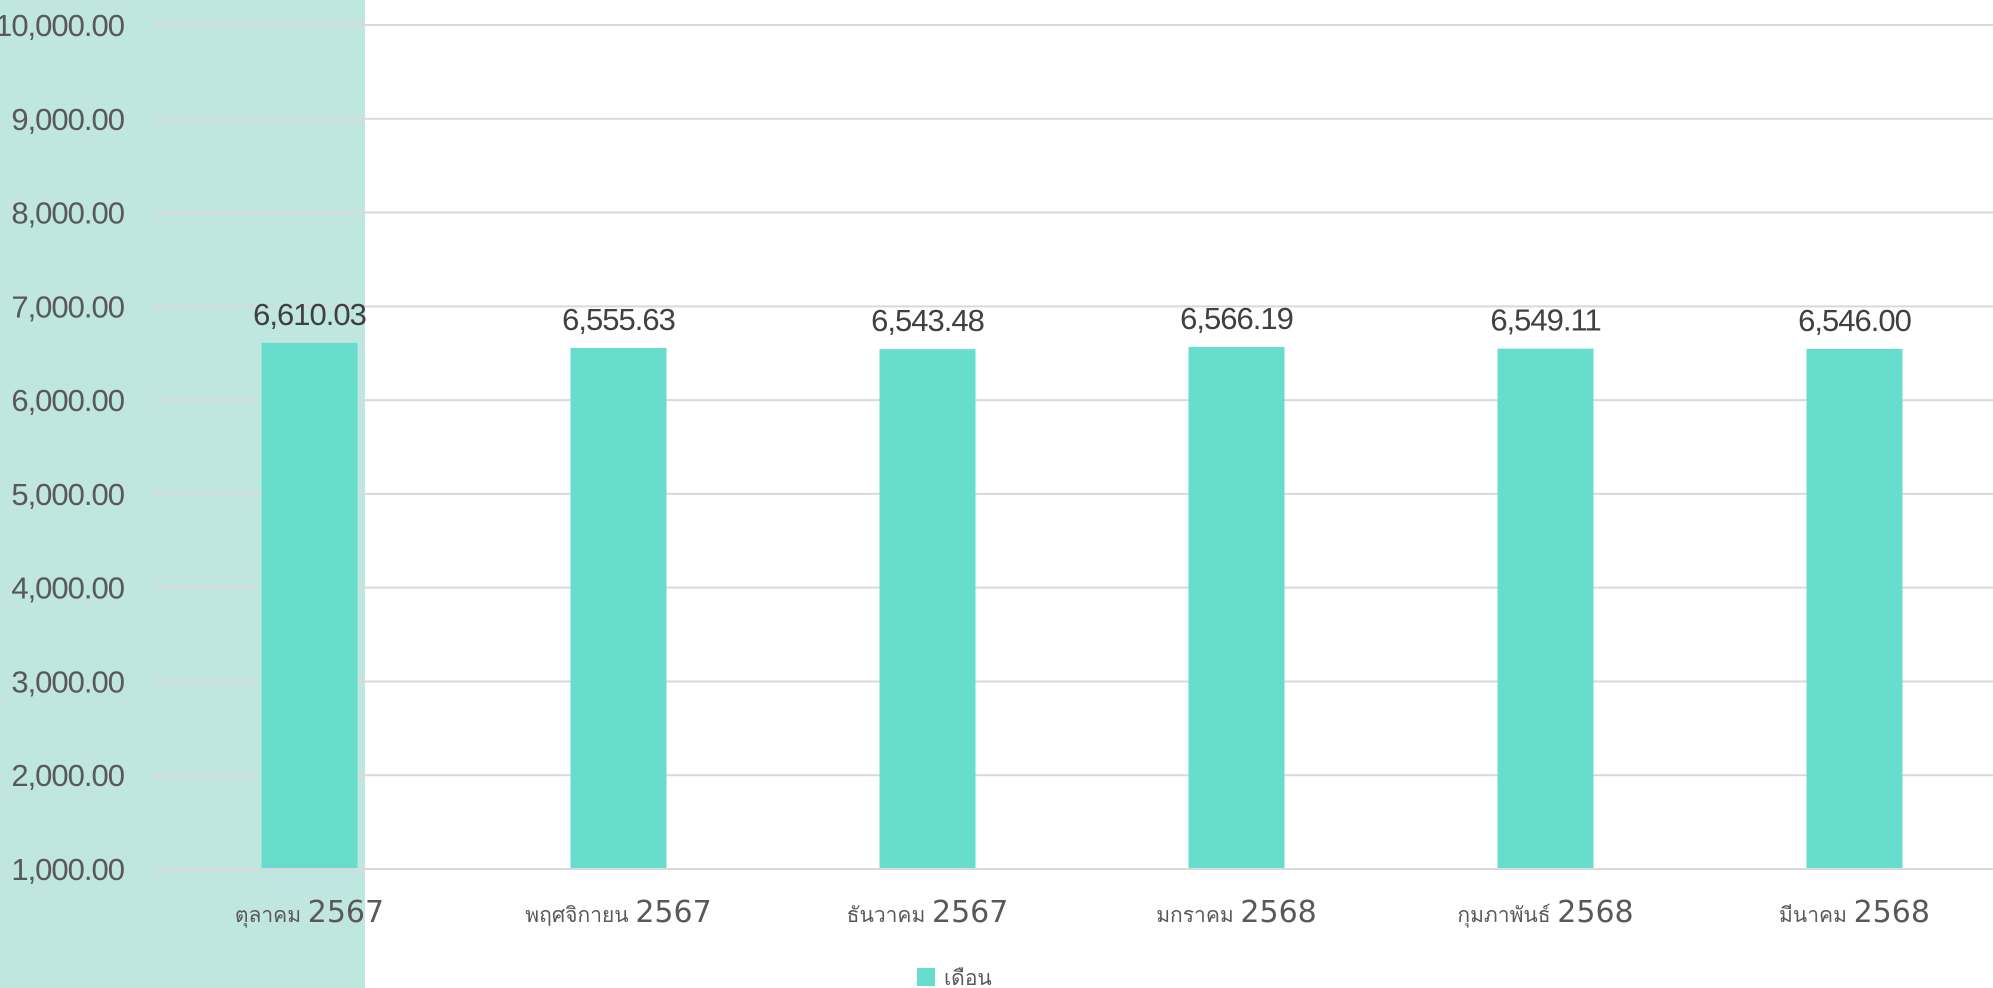  Describe the element at coordinates (309, 912) in the screenshot. I see `x-tick-label: ตุลาคม 2567` at that location.